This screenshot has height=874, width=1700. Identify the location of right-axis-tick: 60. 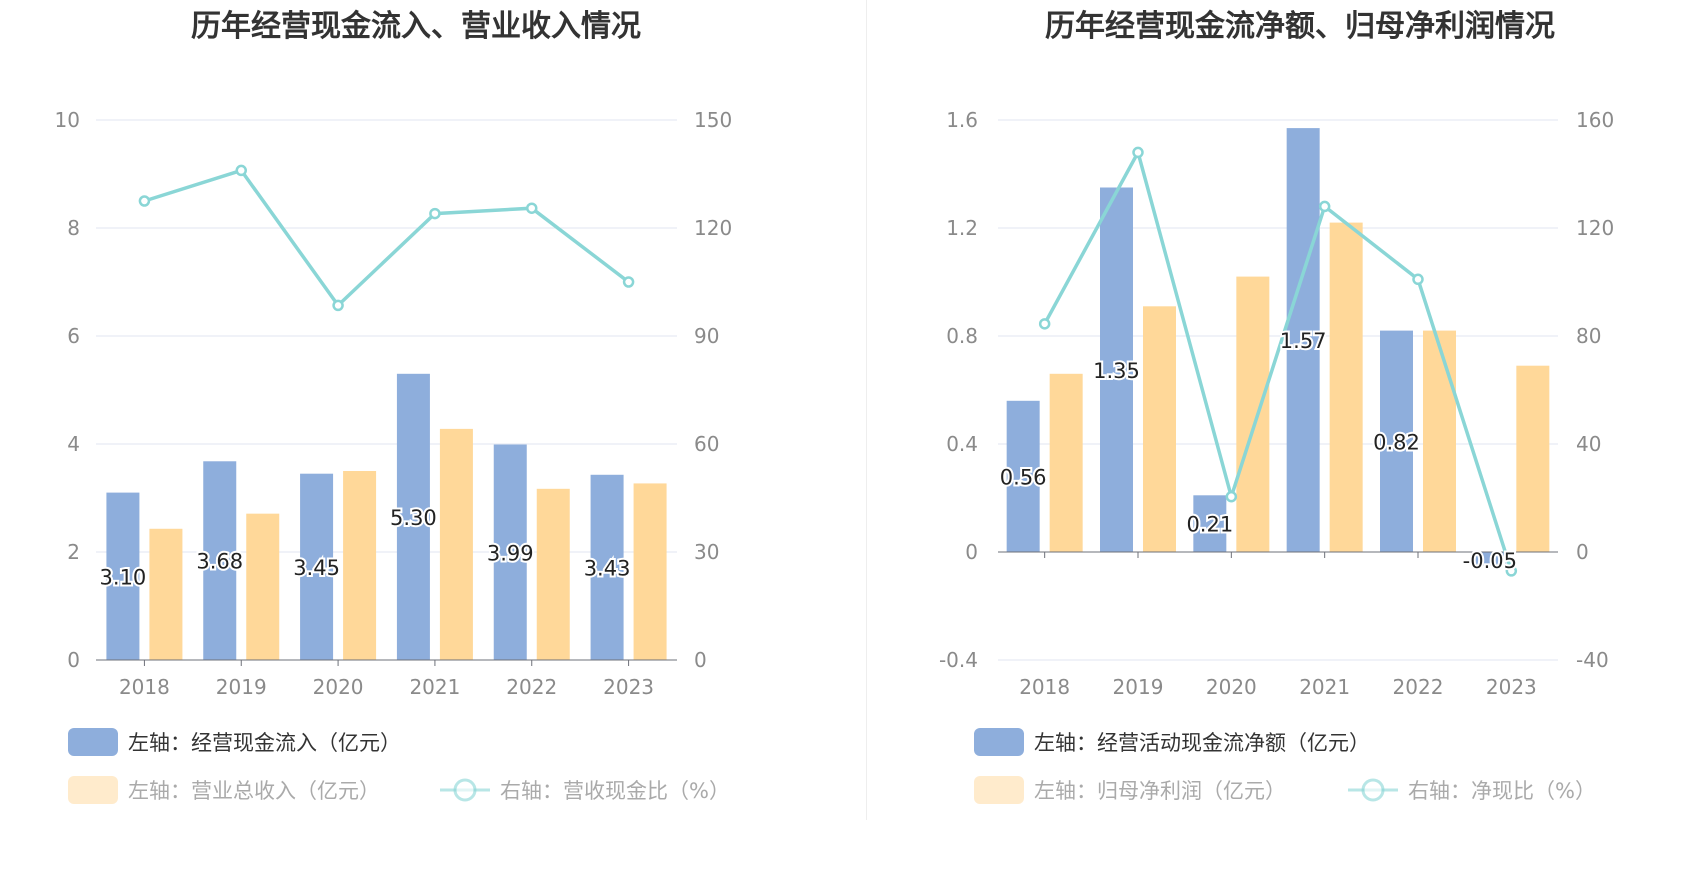
(706, 444).